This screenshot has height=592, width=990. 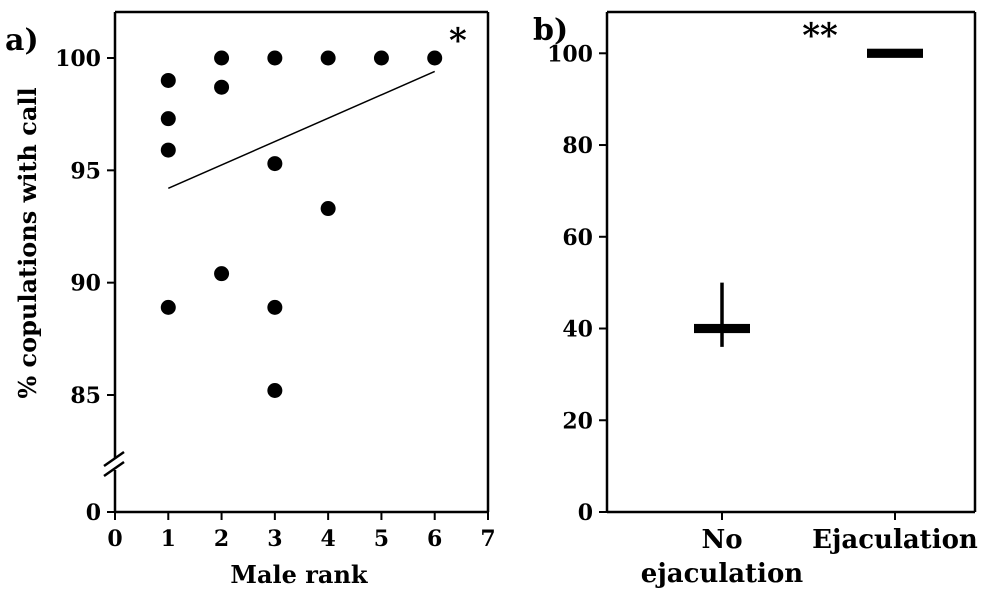 I want to click on panel-a-y-tick-label: 100, so click(x=78, y=59).